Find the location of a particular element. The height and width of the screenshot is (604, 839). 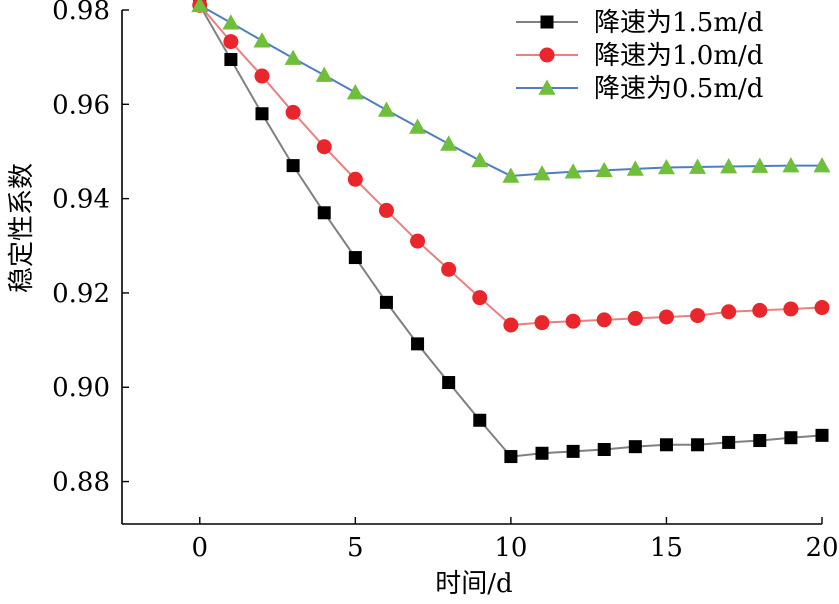

legend-label-2: 降速为0.5m/d is located at coordinates (678, 89).